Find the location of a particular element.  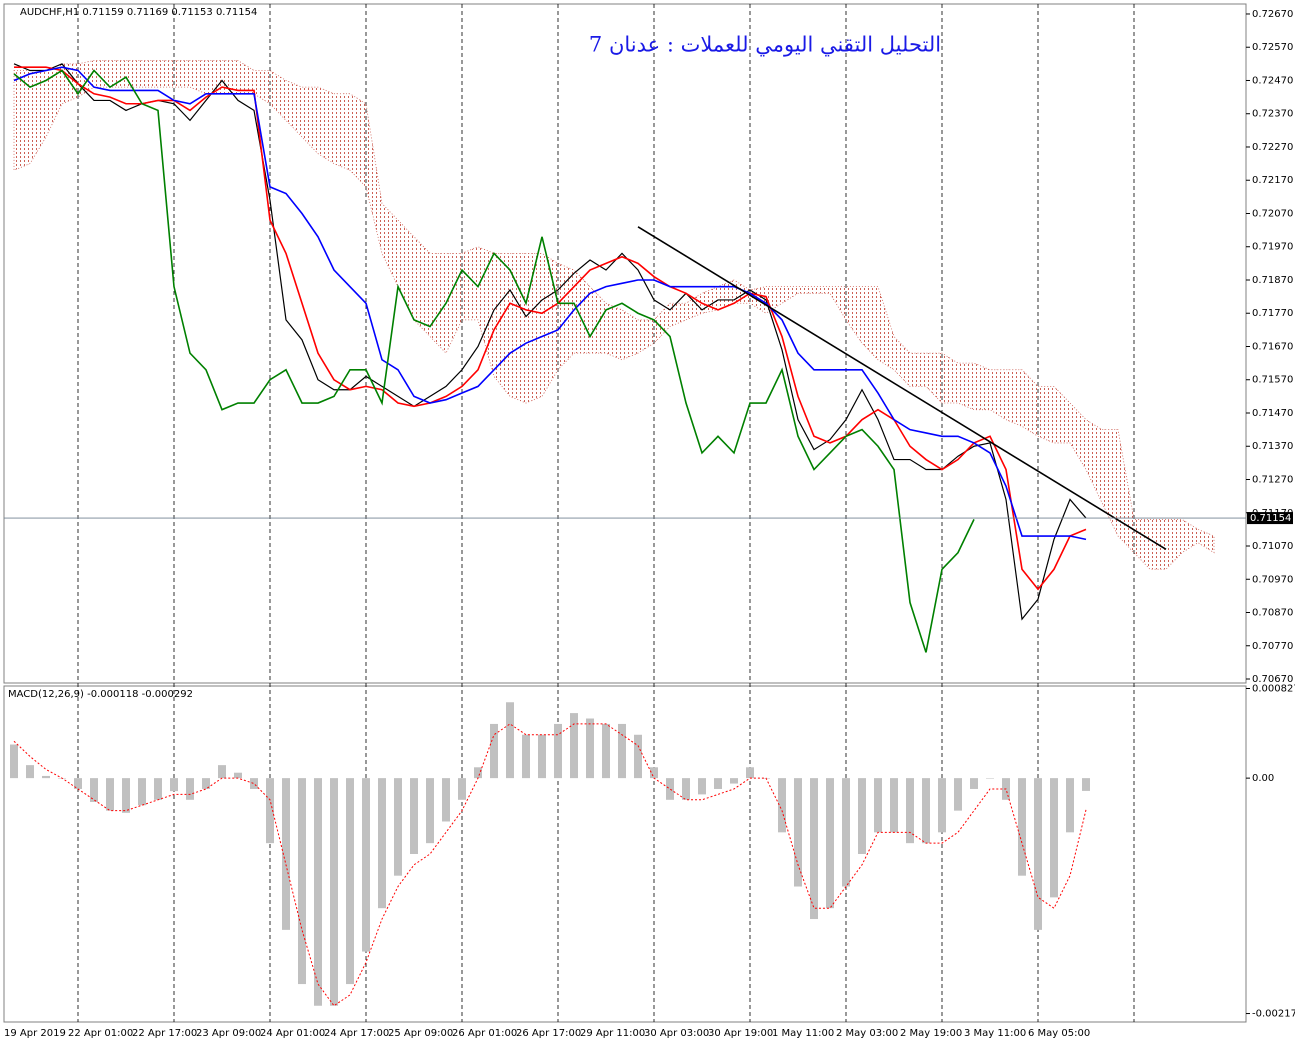

x-tick-label: 30 Apr 03:00 is located at coordinates (676, 1033).